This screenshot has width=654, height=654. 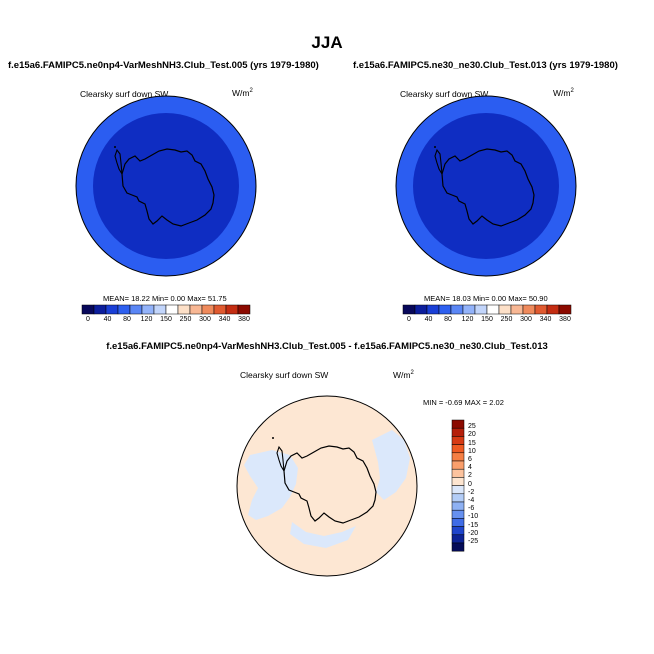 What do you see at coordinates (565, 319) in the screenshot?
I see `right-colorbar-tick-label: 380` at bounding box center [565, 319].